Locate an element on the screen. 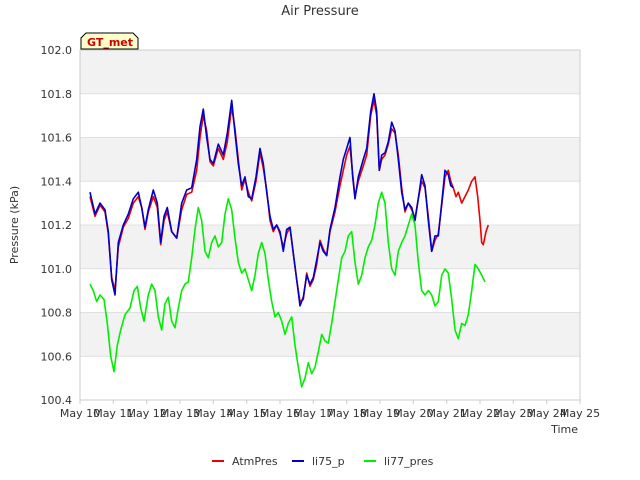 The image size is (640, 480). x-tick-label: May 23 is located at coordinates (513, 413).